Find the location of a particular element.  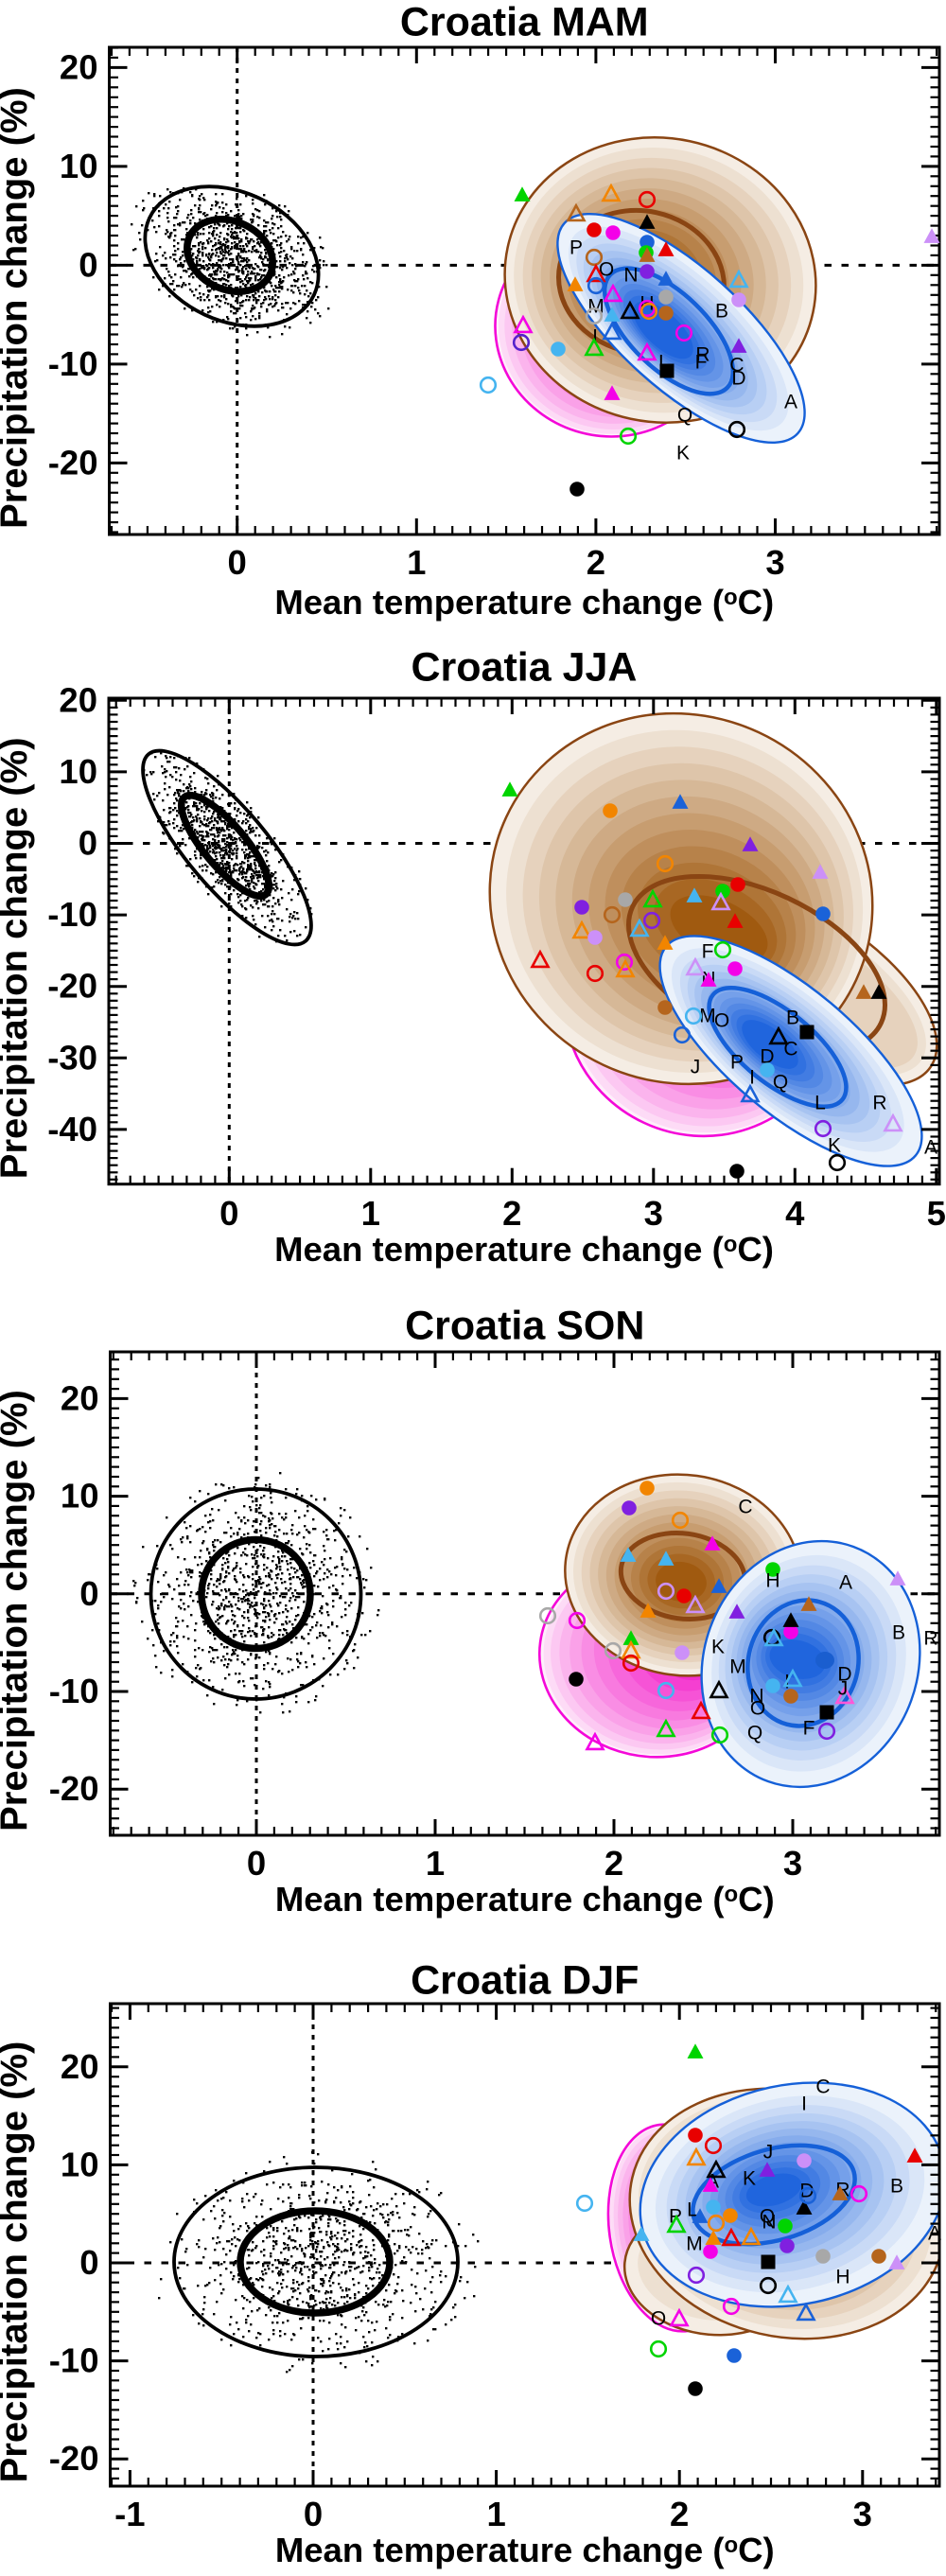

svg-text: 4 is located at coordinates (795, 1214).